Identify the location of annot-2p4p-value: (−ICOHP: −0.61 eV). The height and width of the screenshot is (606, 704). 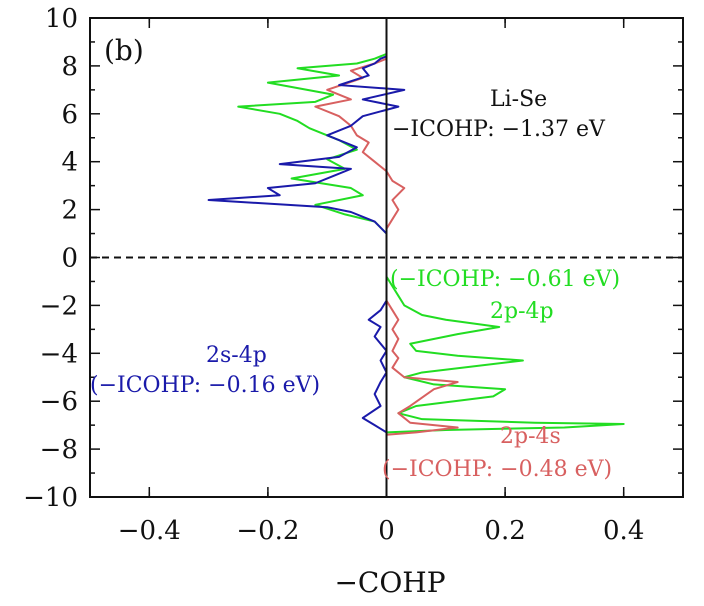
(505, 279).